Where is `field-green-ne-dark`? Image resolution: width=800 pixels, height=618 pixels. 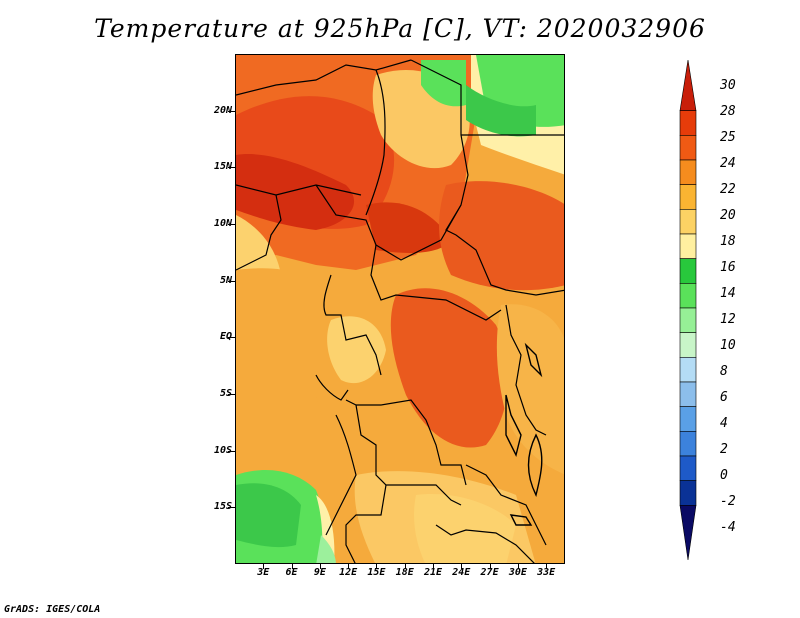
field-green-ne-dark is located at coordinates (501, 111).